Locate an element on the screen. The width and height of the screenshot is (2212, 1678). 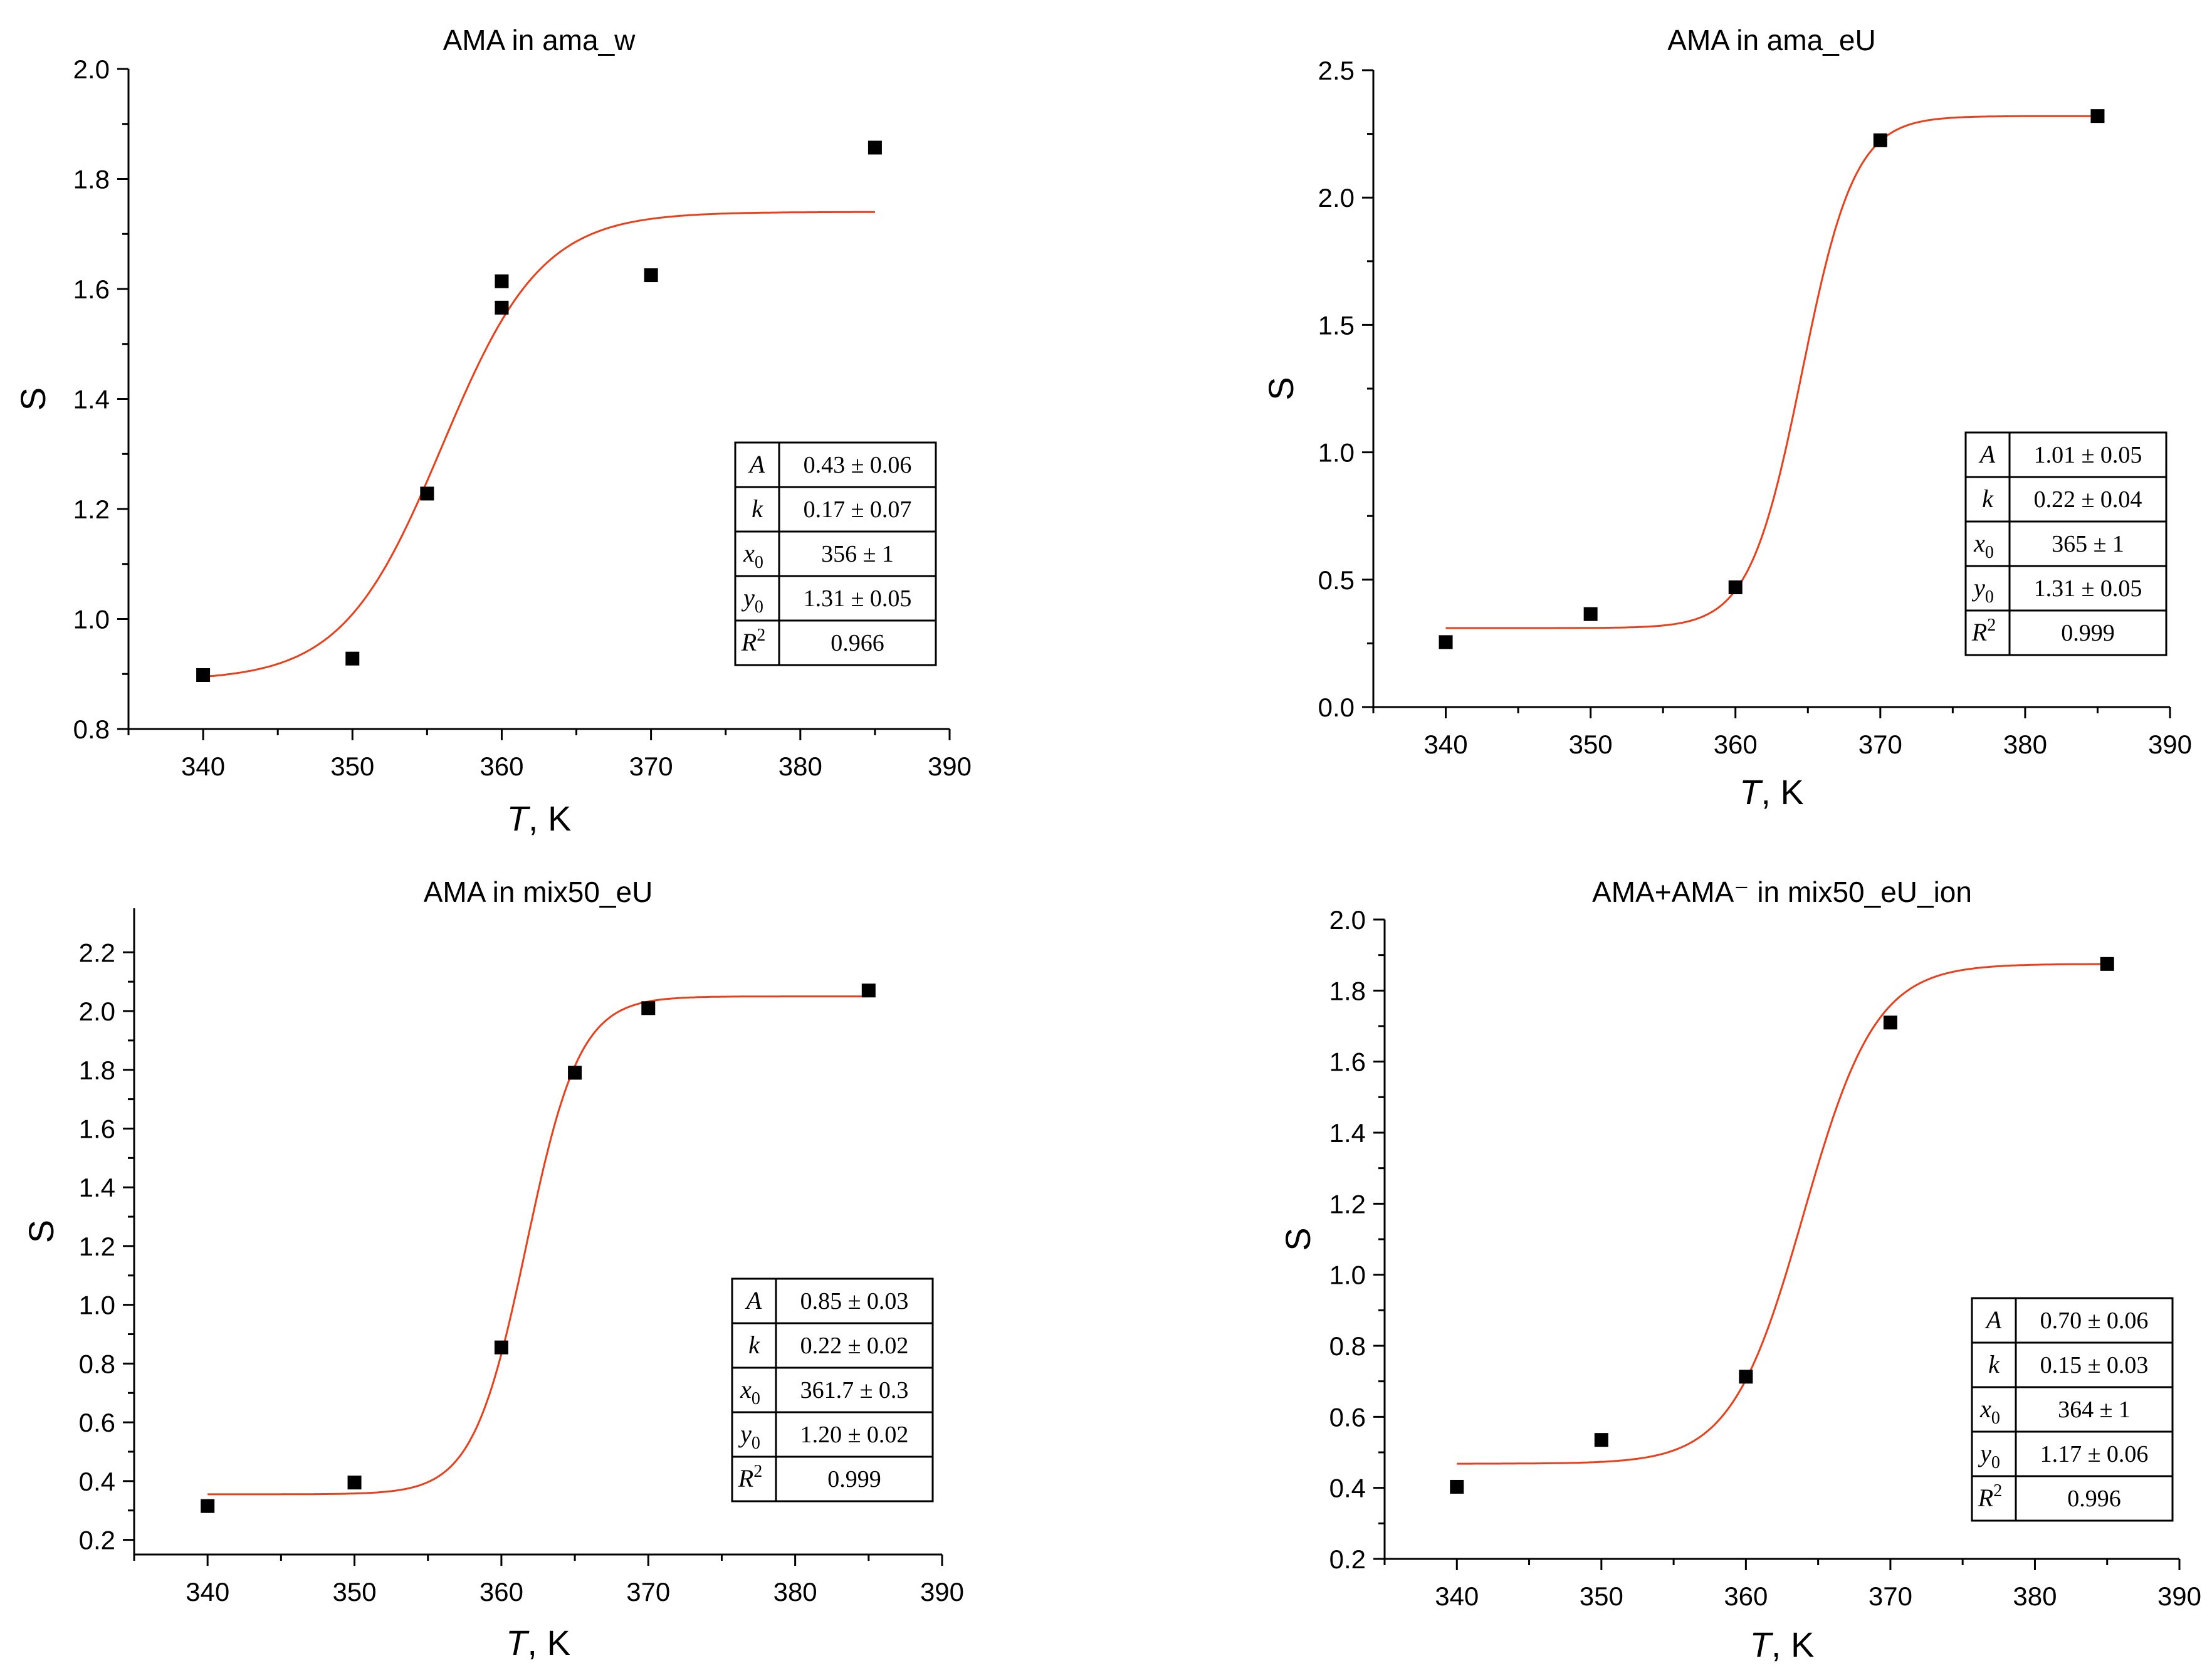
y-tick-label: 1.0 is located at coordinates (1347, 1275).